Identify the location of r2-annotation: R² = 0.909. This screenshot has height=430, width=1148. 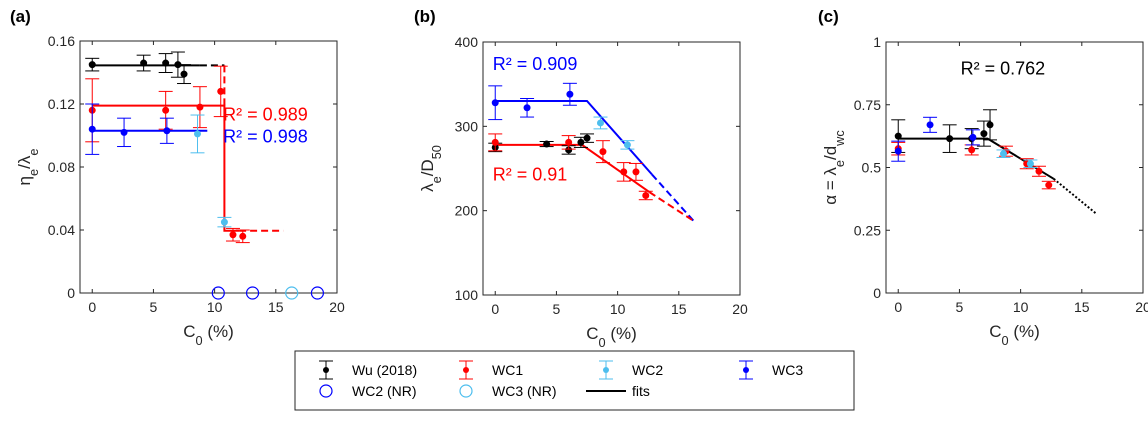
(535, 64).